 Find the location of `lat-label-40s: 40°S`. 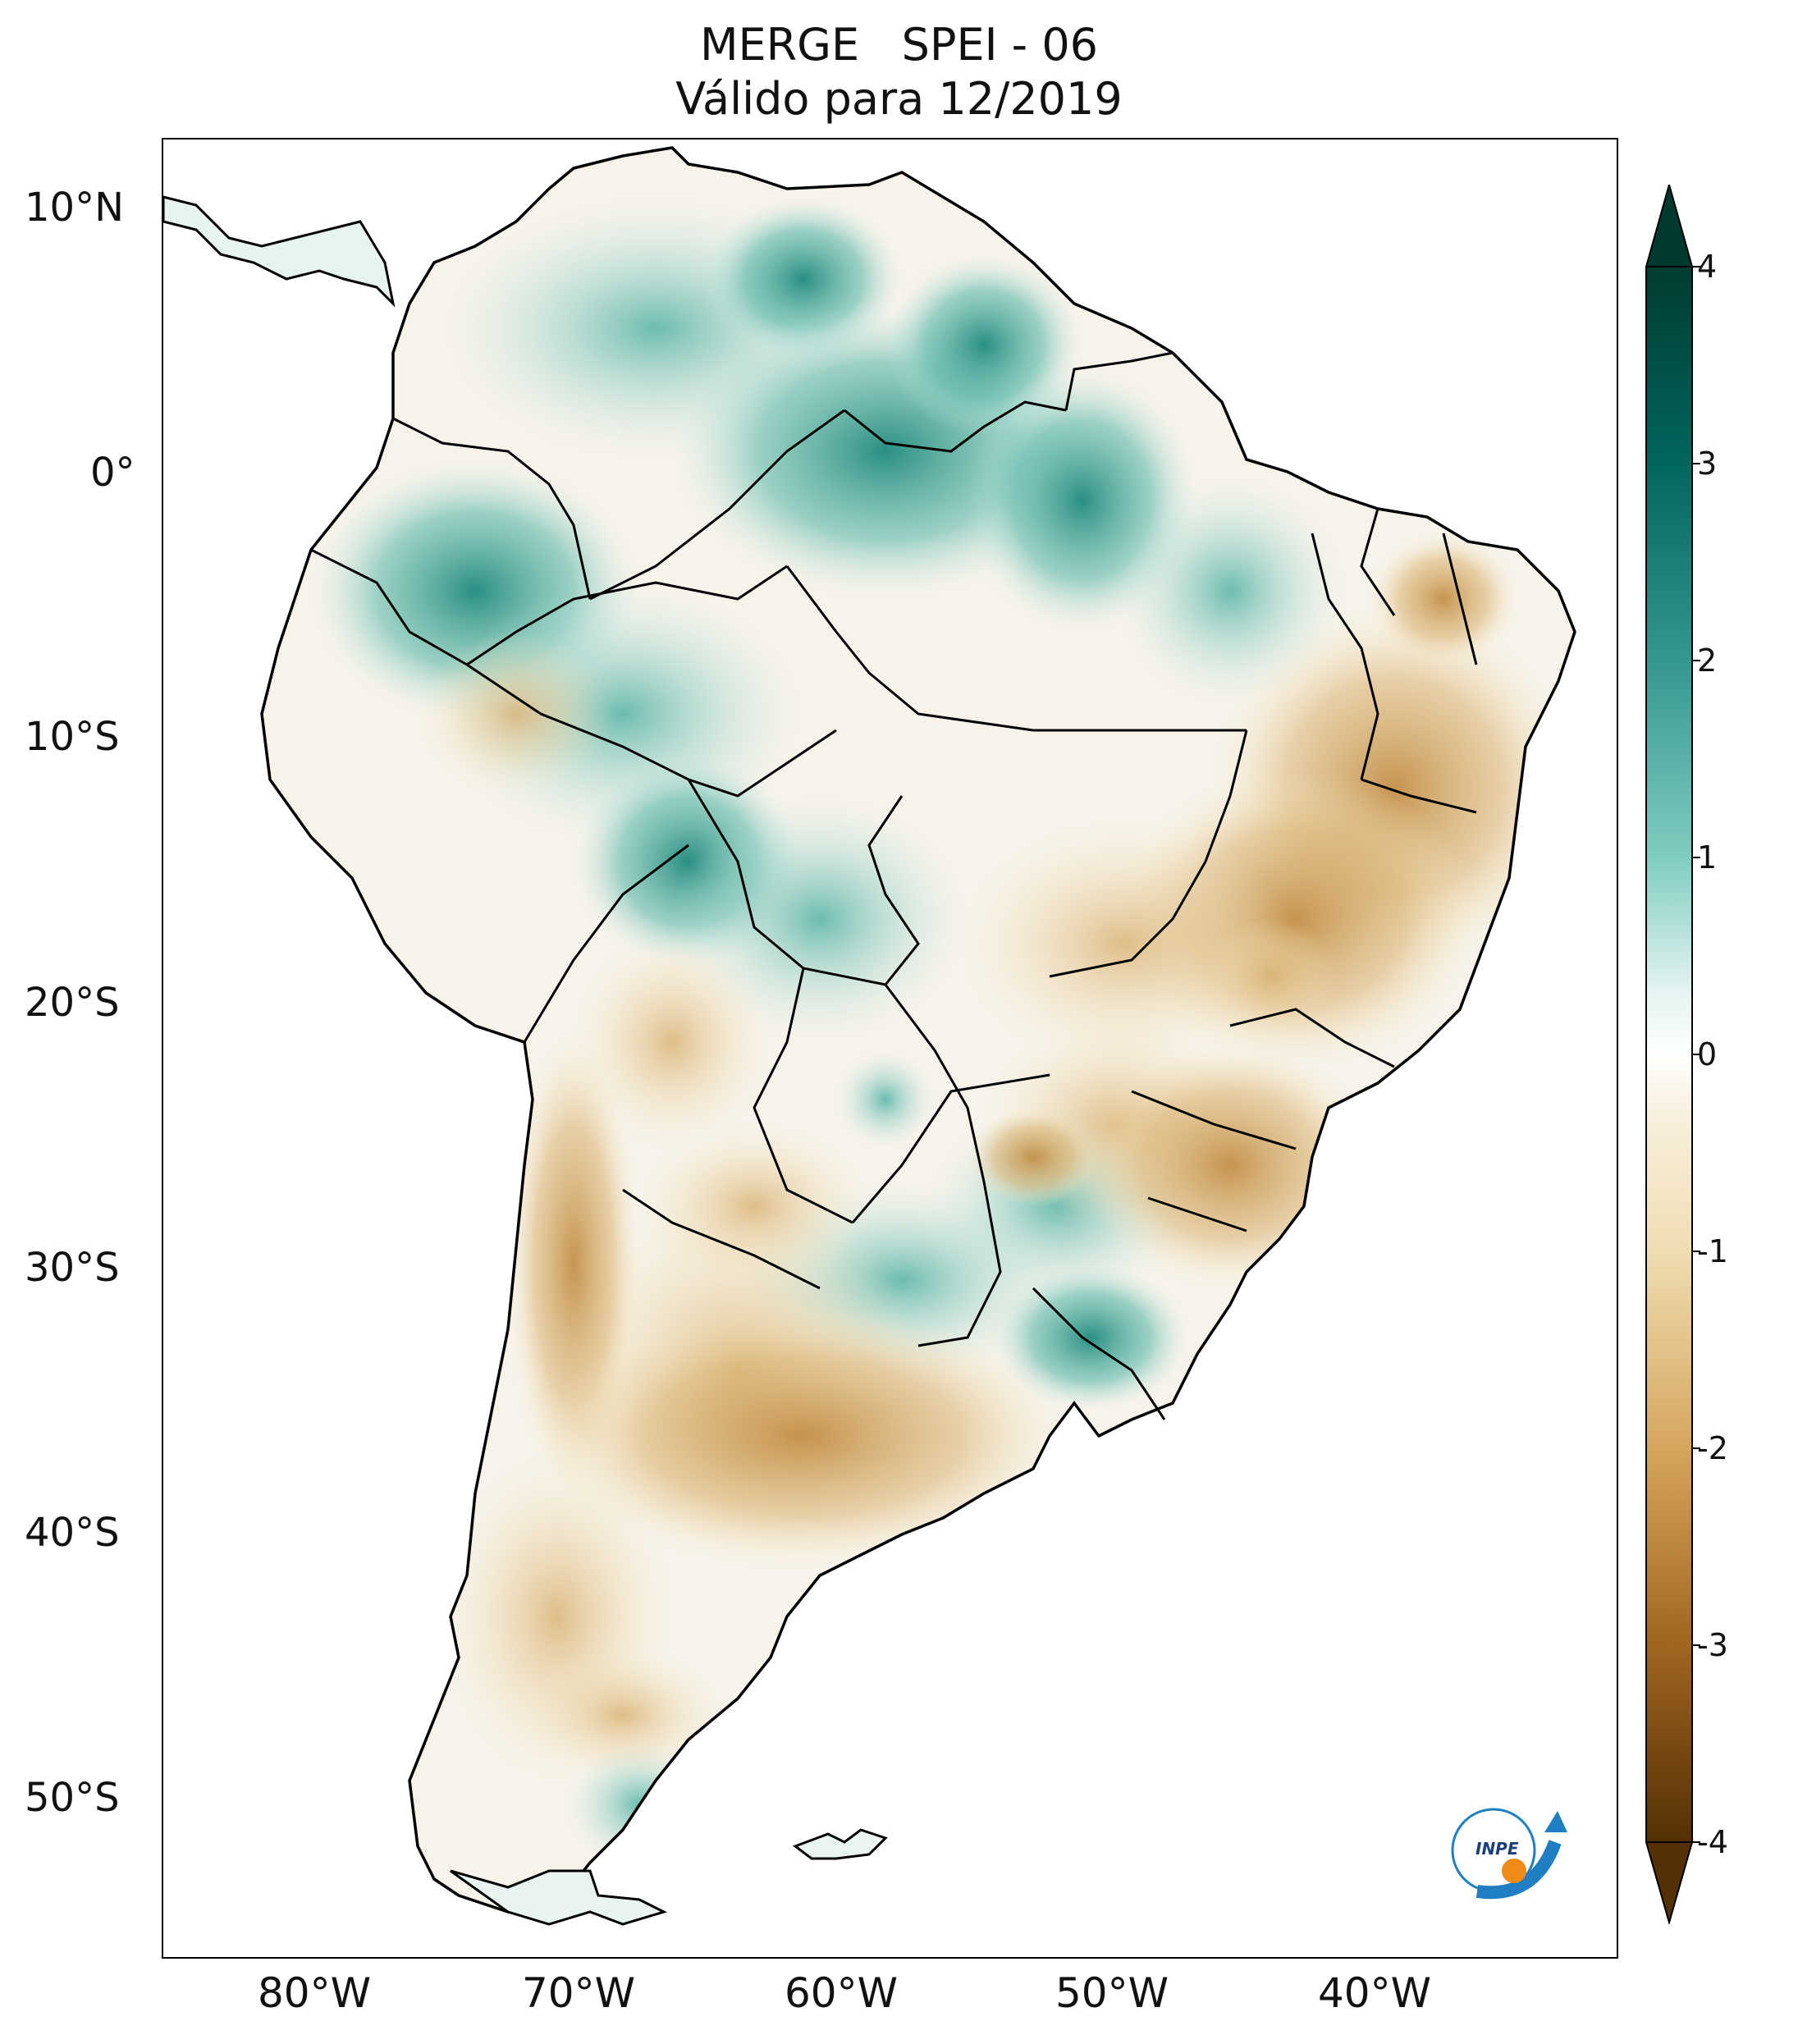

lat-label-40s: 40°S is located at coordinates (72, 1533).